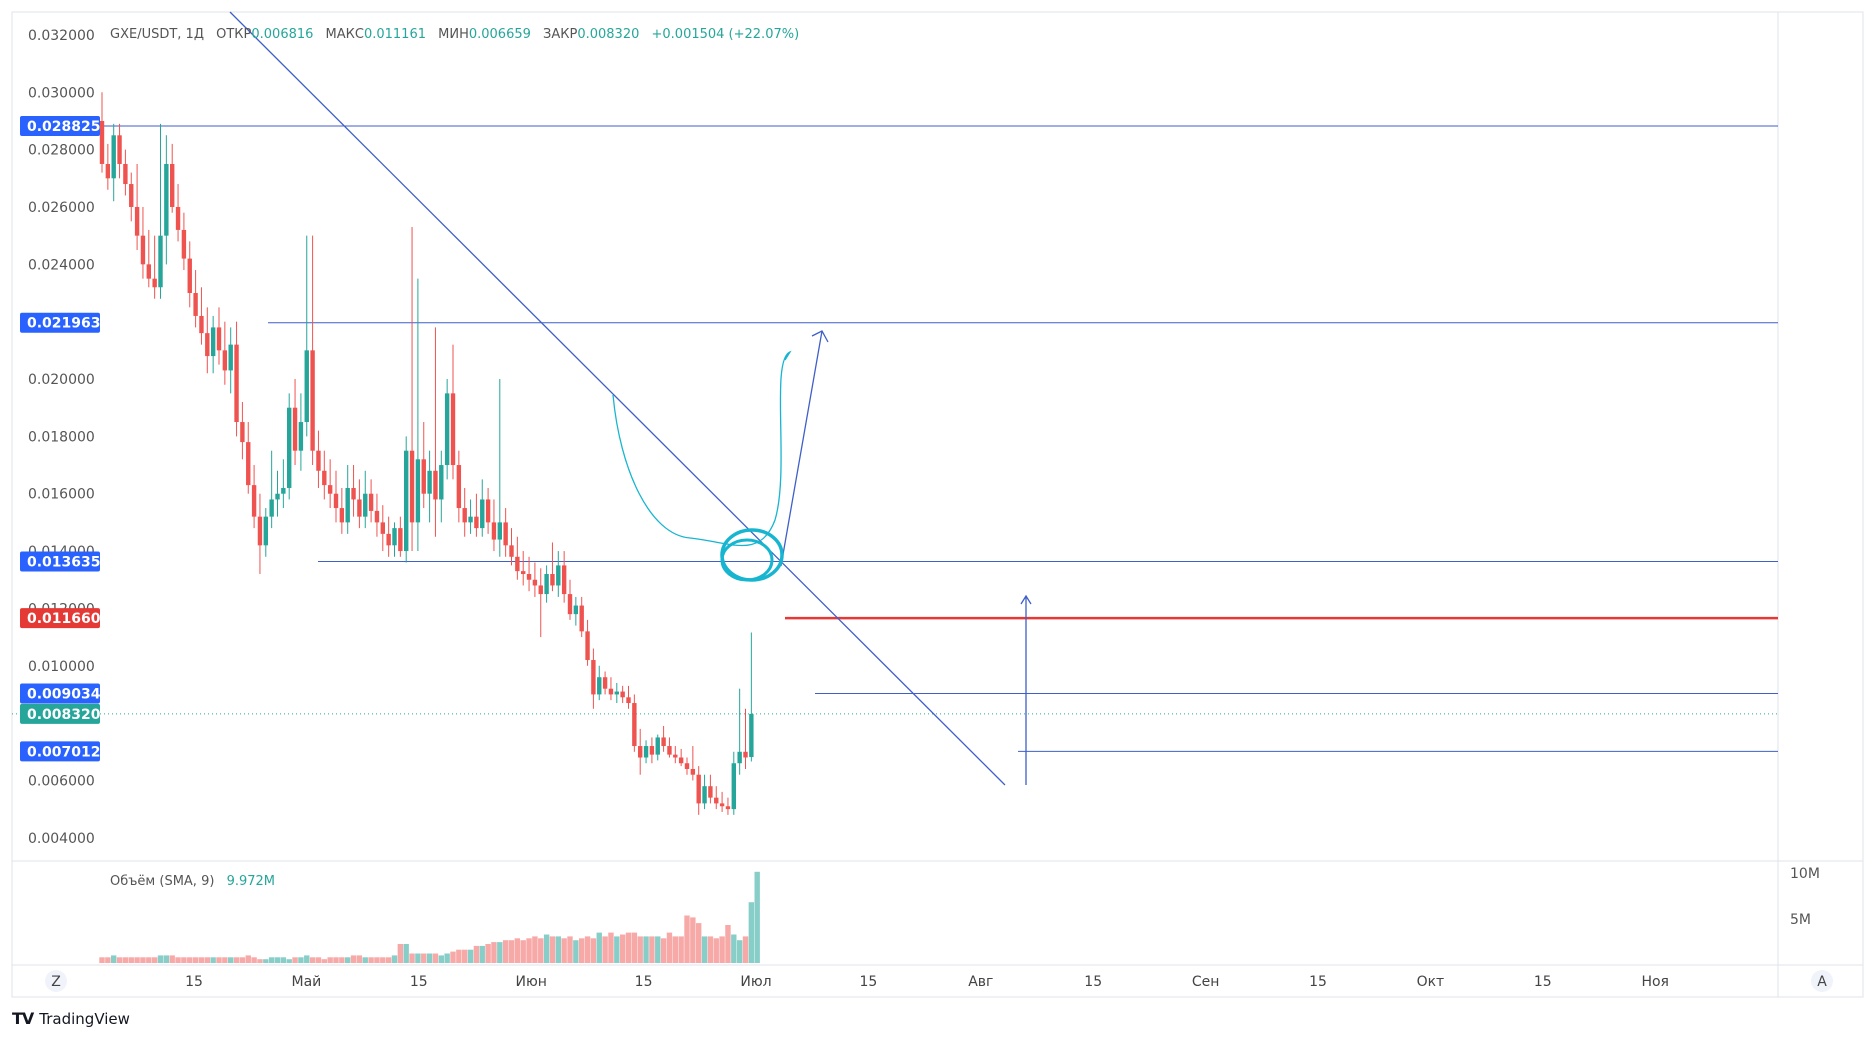 The height and width of the screenshot is (1042, 1875). What do you see at coordinates (702, 448) in the screenshot?
I see `cup-curve` at bounding box center [702, 448].